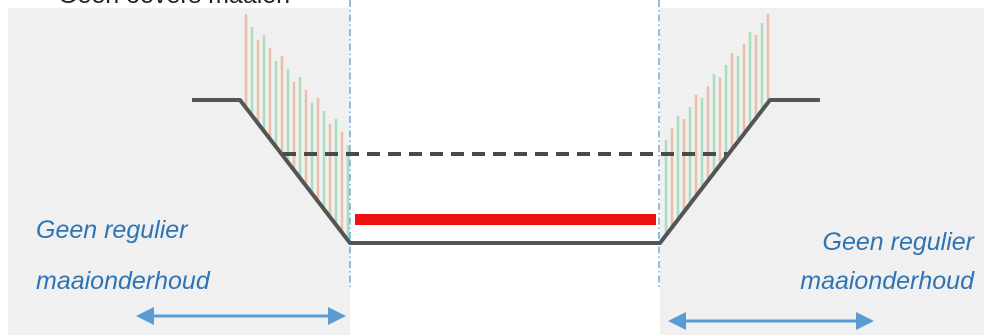 This screenshot has width=984, height=335. I want to click on right-zone-label-line2: maaionderhoud, so click(887, 281).